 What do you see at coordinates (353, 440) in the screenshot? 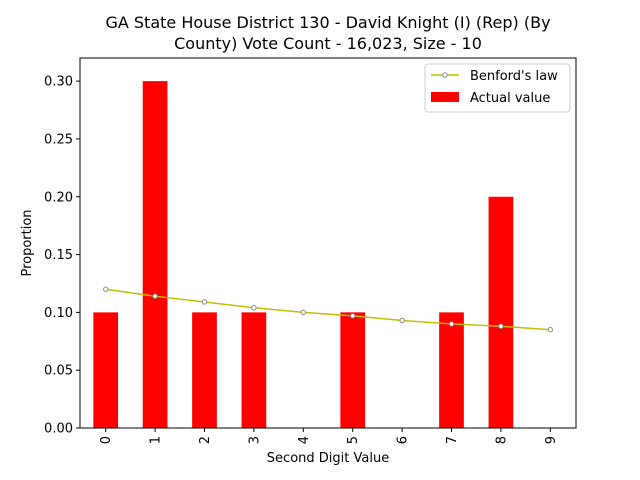
I see `x-tick-label: 5` at bounding box center [353, 440].